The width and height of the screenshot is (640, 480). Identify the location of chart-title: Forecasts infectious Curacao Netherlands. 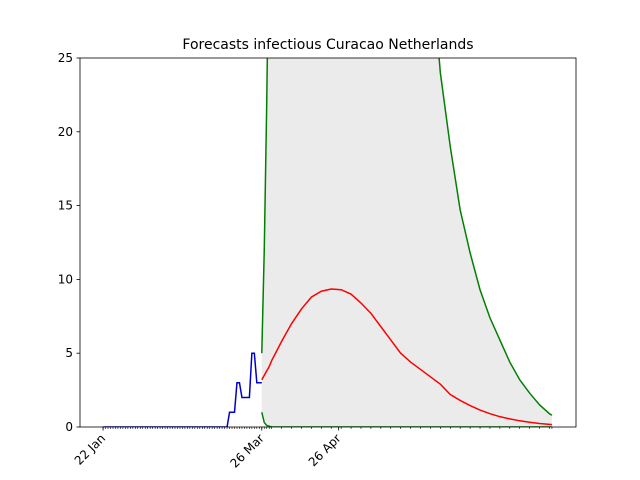
(327, 45).